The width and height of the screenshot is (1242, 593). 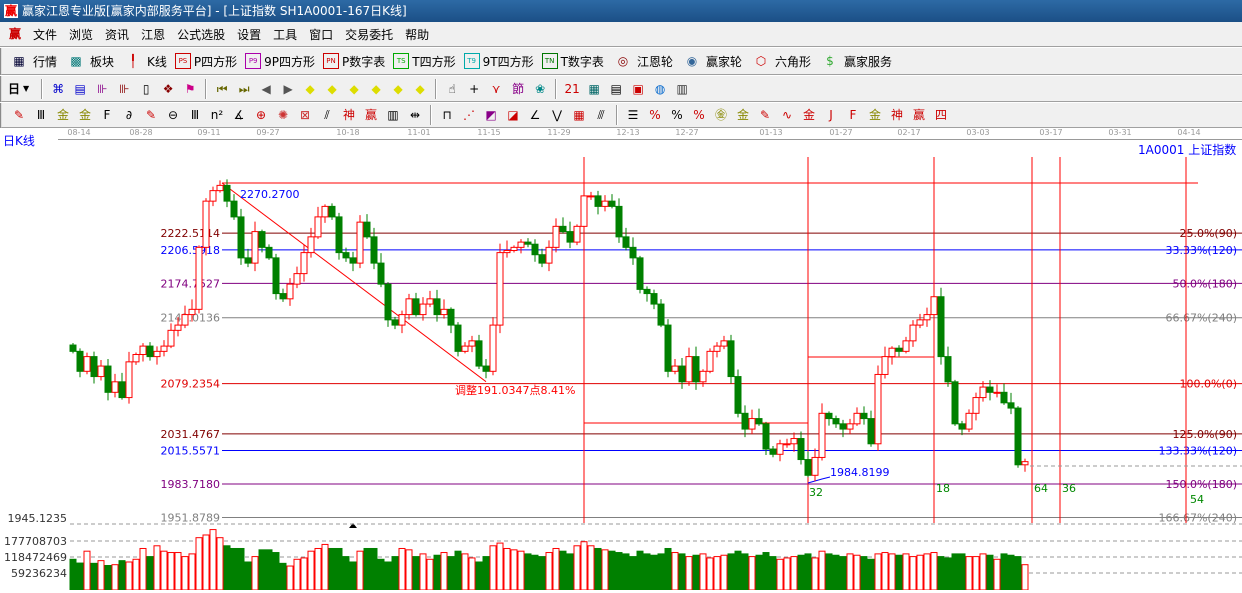 What do you see at coordinates (720, 115) in the screenshot?
I see `gold-circle-icon: ㊎` at bounding box center [720, 115].